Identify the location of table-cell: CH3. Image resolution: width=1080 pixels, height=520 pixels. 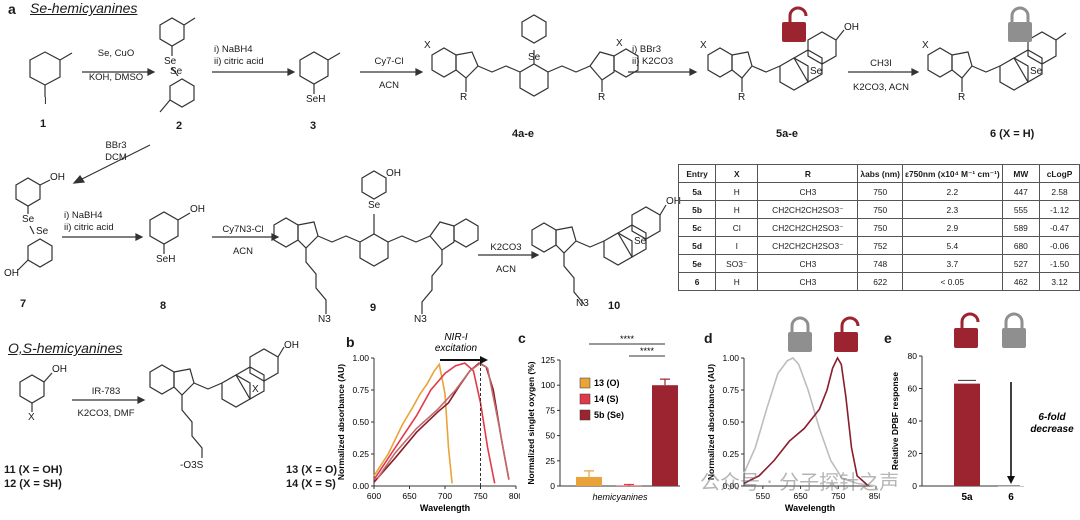
(808, 191).